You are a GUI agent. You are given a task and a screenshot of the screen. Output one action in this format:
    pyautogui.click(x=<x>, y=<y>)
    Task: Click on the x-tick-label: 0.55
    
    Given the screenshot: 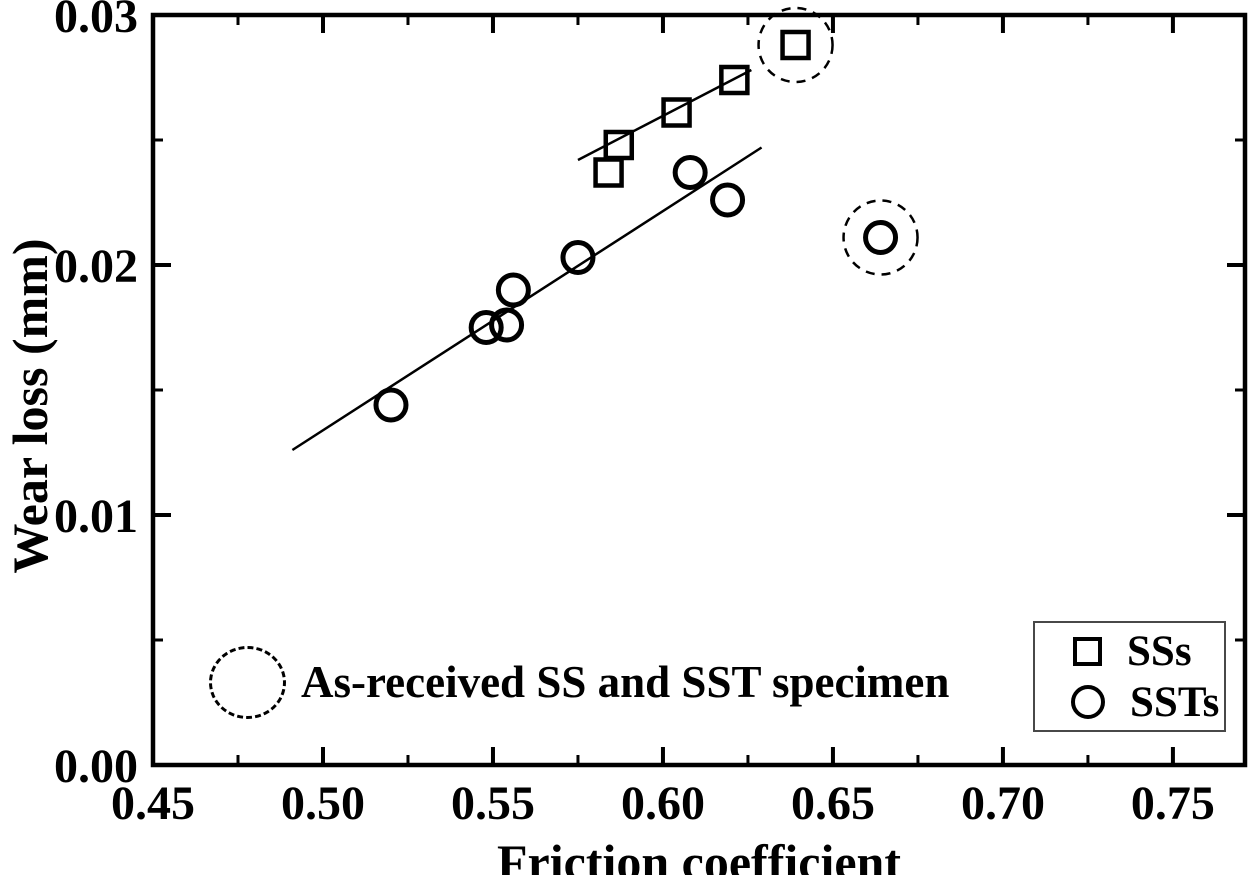 What is the action you would take?
    pyautogui.click(x=493, y=803)
    